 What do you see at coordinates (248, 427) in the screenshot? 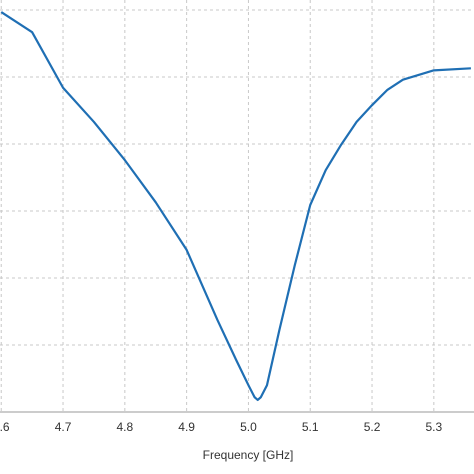
I see `x-tick-label: 5.0` at bounding box center [248, 427].